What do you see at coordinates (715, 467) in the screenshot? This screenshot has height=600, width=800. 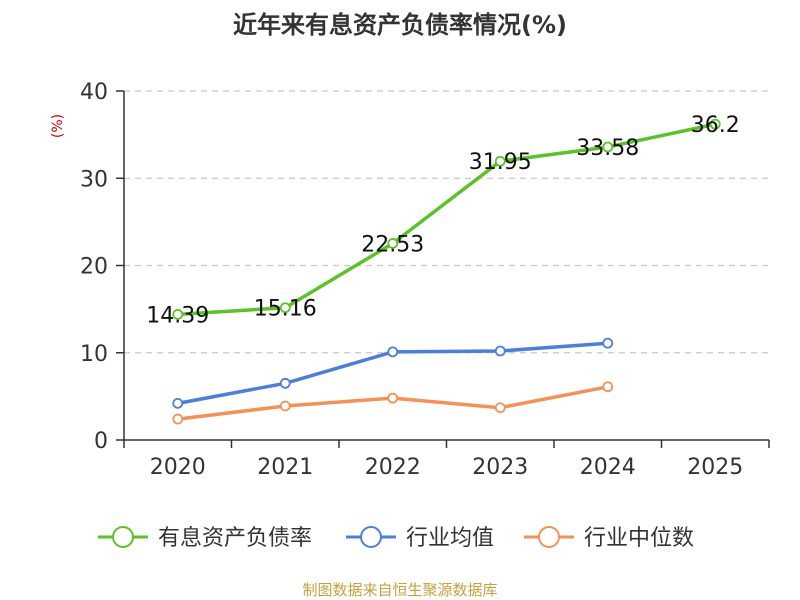 I see `x-tick-label: 2025` at bounding box center [715, 467].